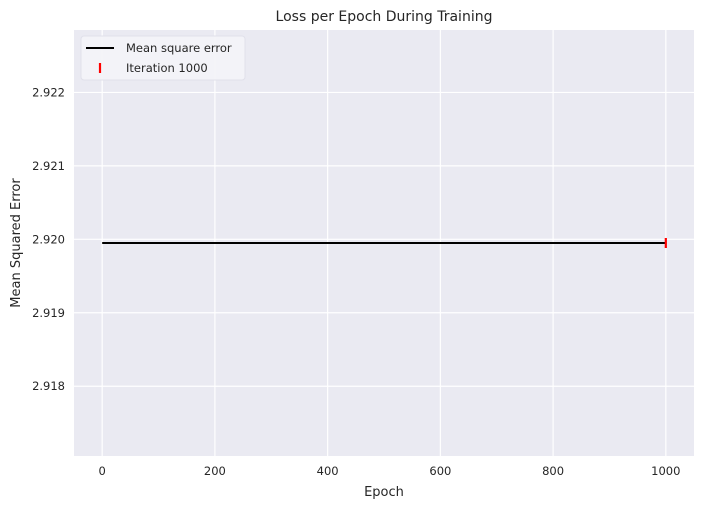 The height and width of the screenshot is (505, 704). What do you see at coordinates (665, 471) in the screenshot?
I see `x-tick-label: 1000` at bounding box center [665, 471].